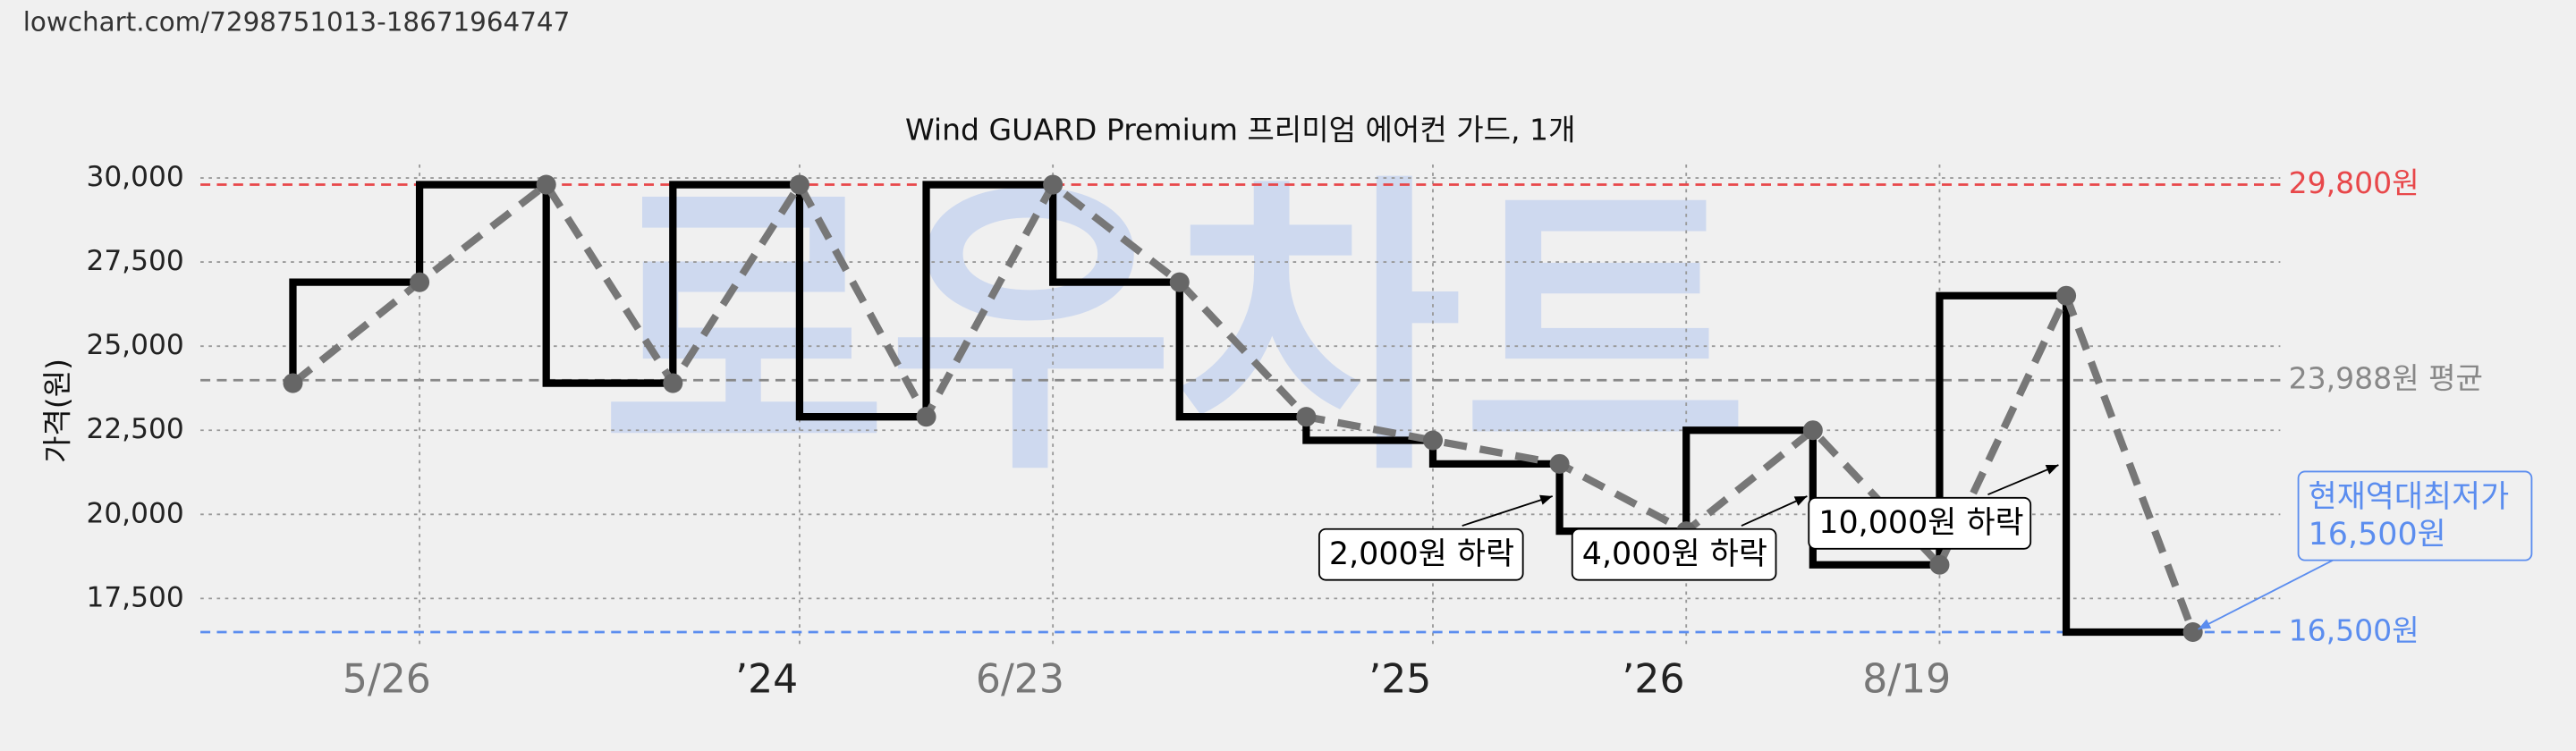  Describe the element at coordinates (134, 597) in the screenshot. I see `y-tick-label: 17,500` at that location.